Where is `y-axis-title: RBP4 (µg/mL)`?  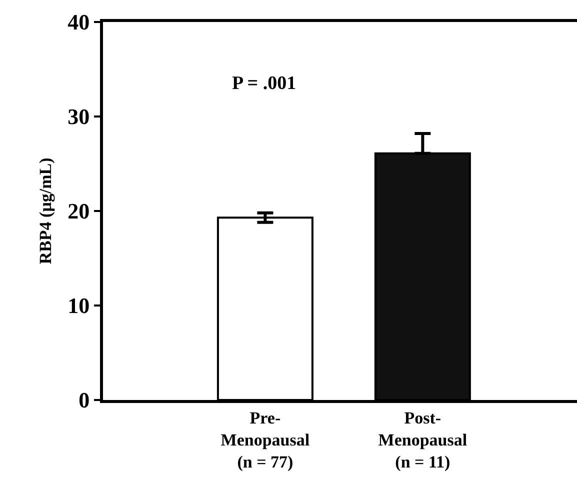
y-axis-title: RBP4 (µg/mL) is located at coordinates (46, 211).